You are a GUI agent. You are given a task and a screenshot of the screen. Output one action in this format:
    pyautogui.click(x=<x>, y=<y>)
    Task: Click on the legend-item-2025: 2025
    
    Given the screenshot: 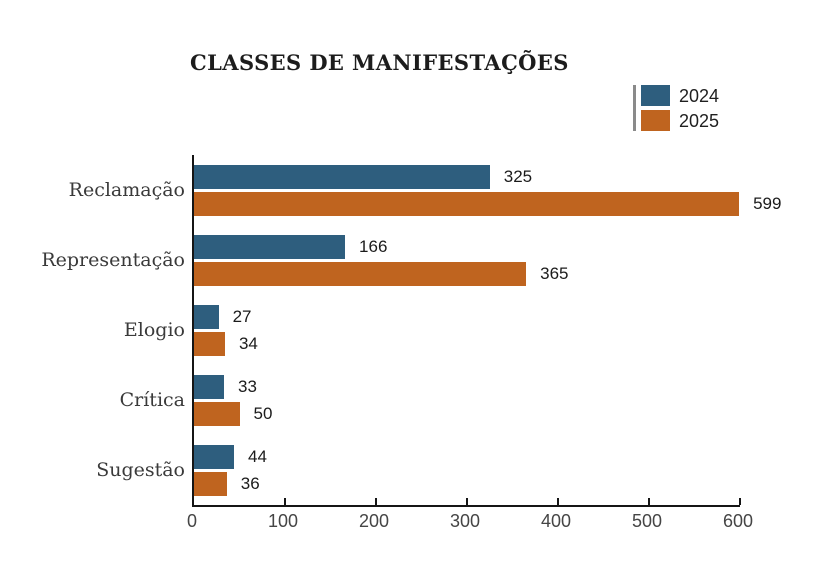 What is the action you would take?
    pyautogui.click(x=680, y=120)
    